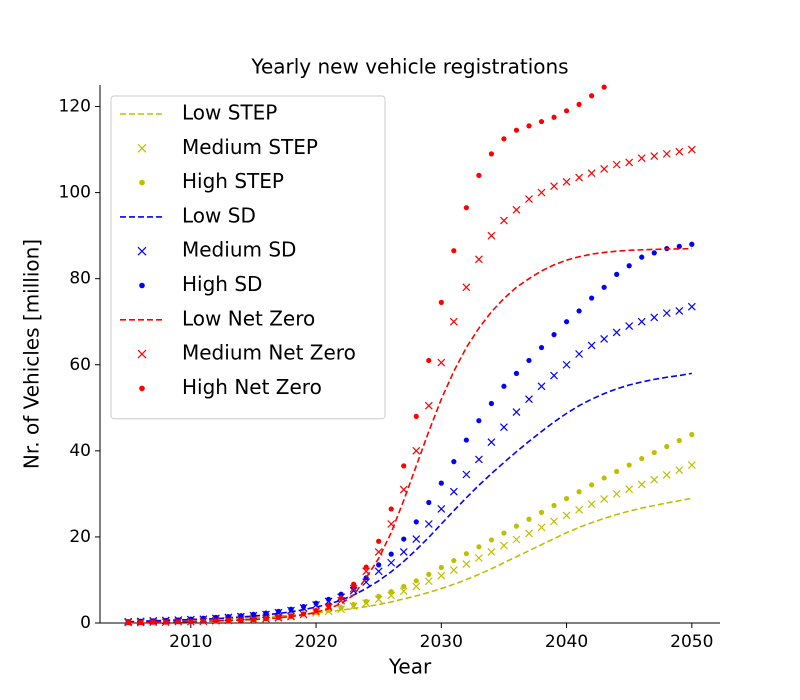  Describe the element at coordinates (219, 215) in the screenshot. I see `legend-label: Low SD` at that location.